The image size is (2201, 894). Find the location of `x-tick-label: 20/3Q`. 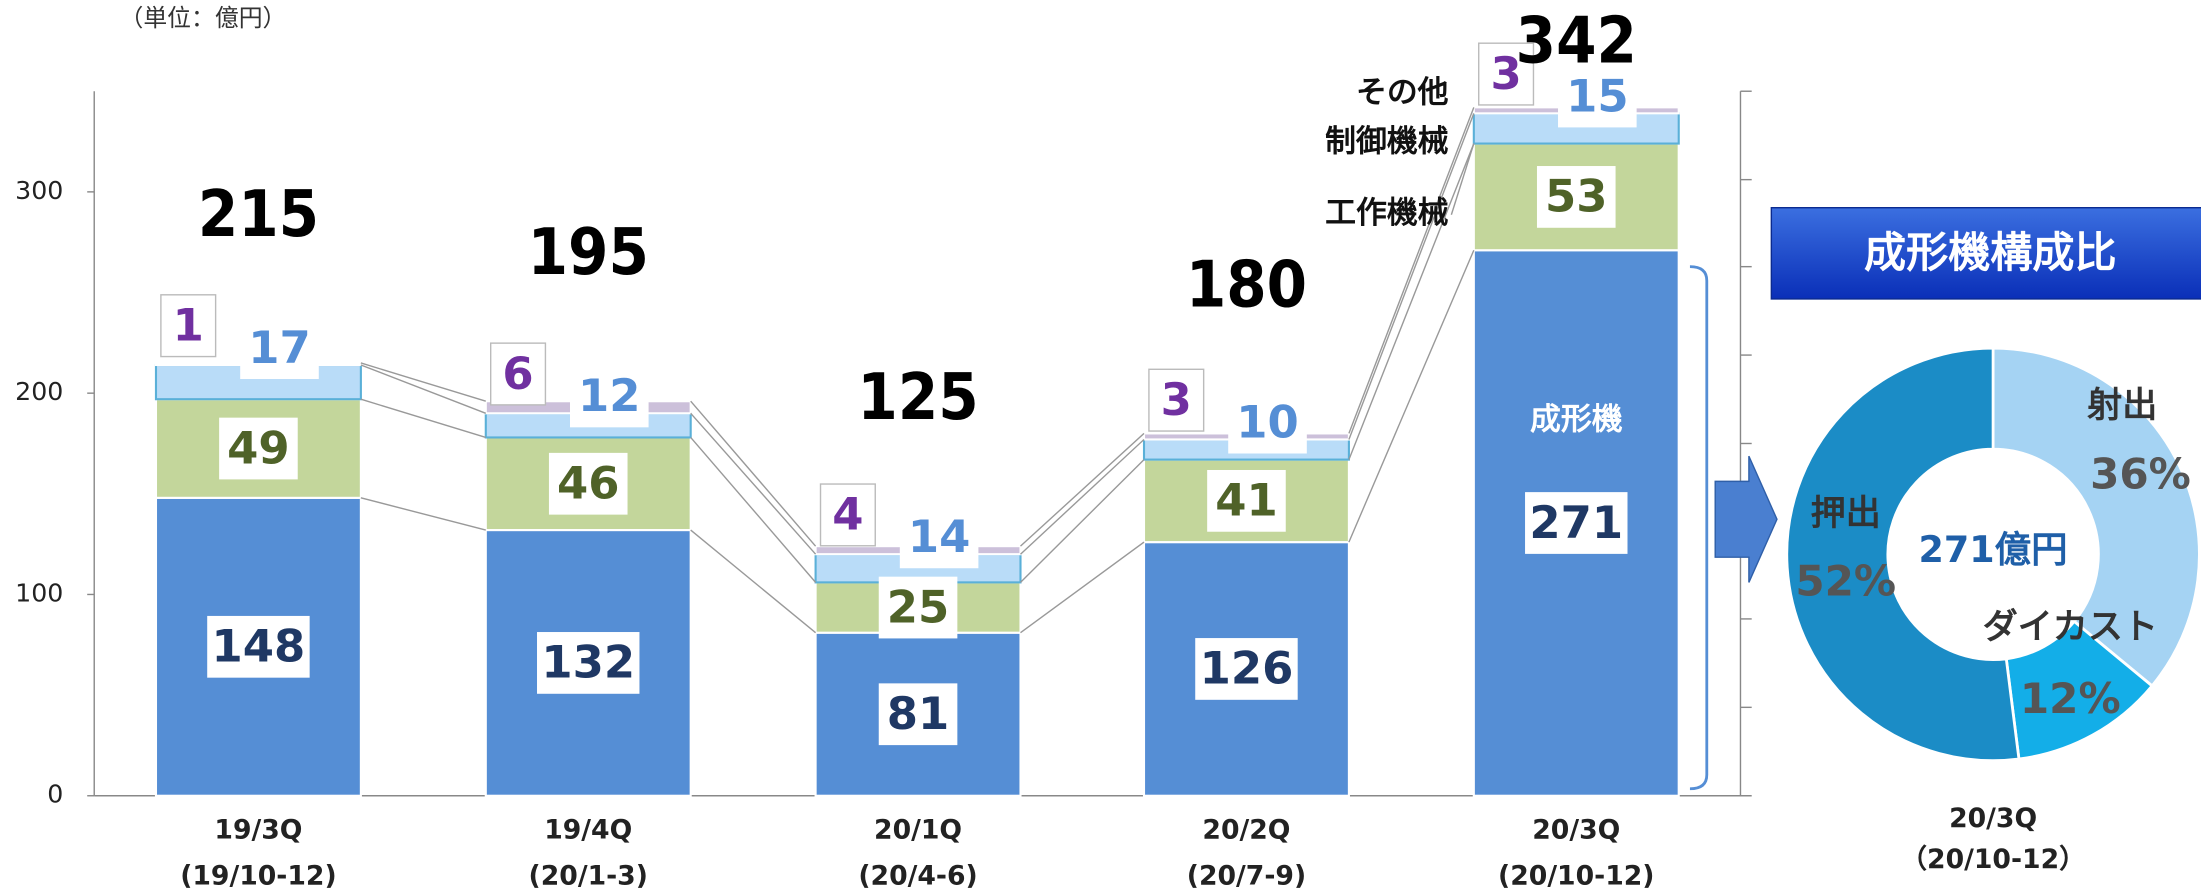

x-tick-label: 20/3Q is located at coordinates (1576, 829).